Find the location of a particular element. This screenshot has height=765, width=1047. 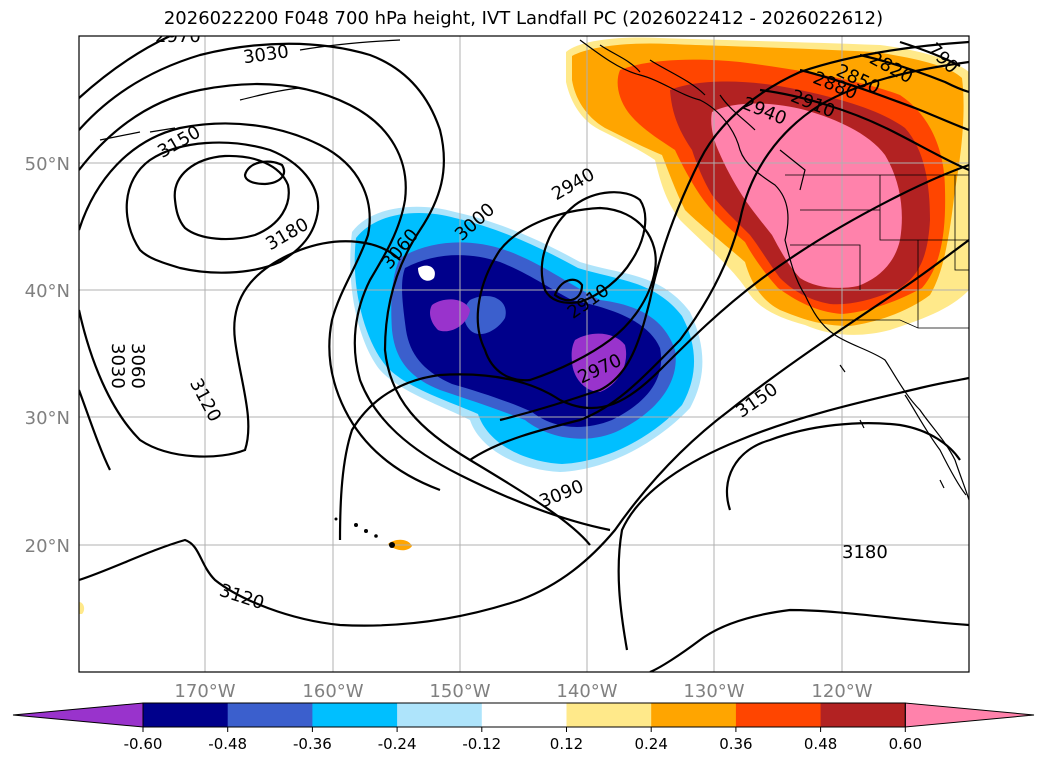

lat-label-40: 40°N is located at coordinates (47, 291).